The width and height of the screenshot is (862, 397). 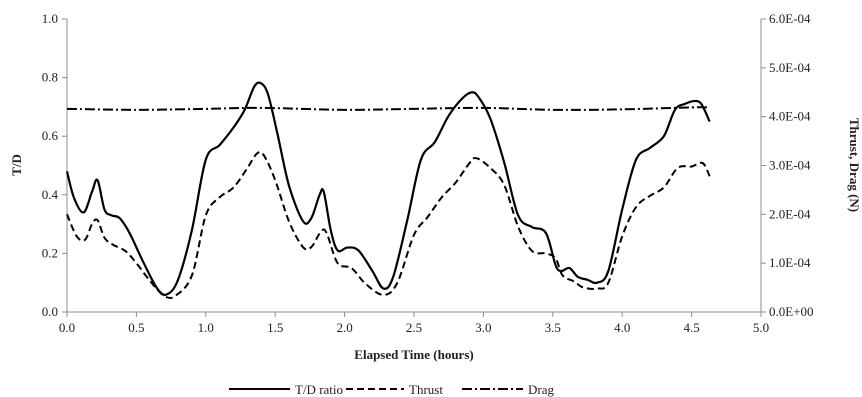 What do you see at coordinates (388, 108) in the screenshot?
I see `series-line-drag` at bounding box center [388, 108].